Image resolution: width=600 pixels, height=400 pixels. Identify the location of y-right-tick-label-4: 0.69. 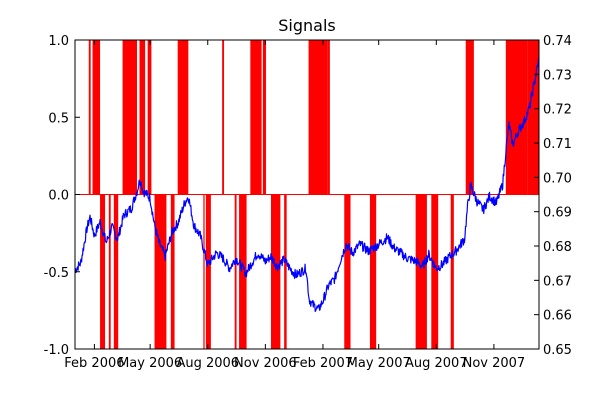
(557, 213).